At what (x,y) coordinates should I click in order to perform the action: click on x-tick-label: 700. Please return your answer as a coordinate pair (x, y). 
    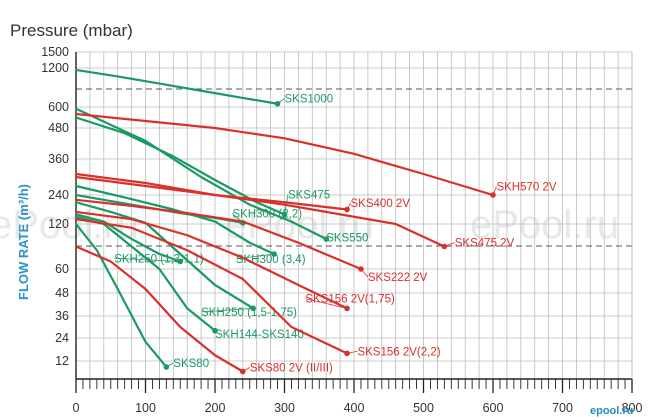
    Looking at the image, I should click on (562, 408).